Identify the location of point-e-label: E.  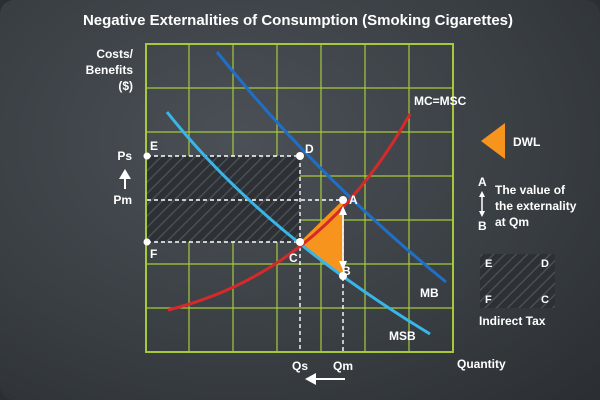
(154, 146).